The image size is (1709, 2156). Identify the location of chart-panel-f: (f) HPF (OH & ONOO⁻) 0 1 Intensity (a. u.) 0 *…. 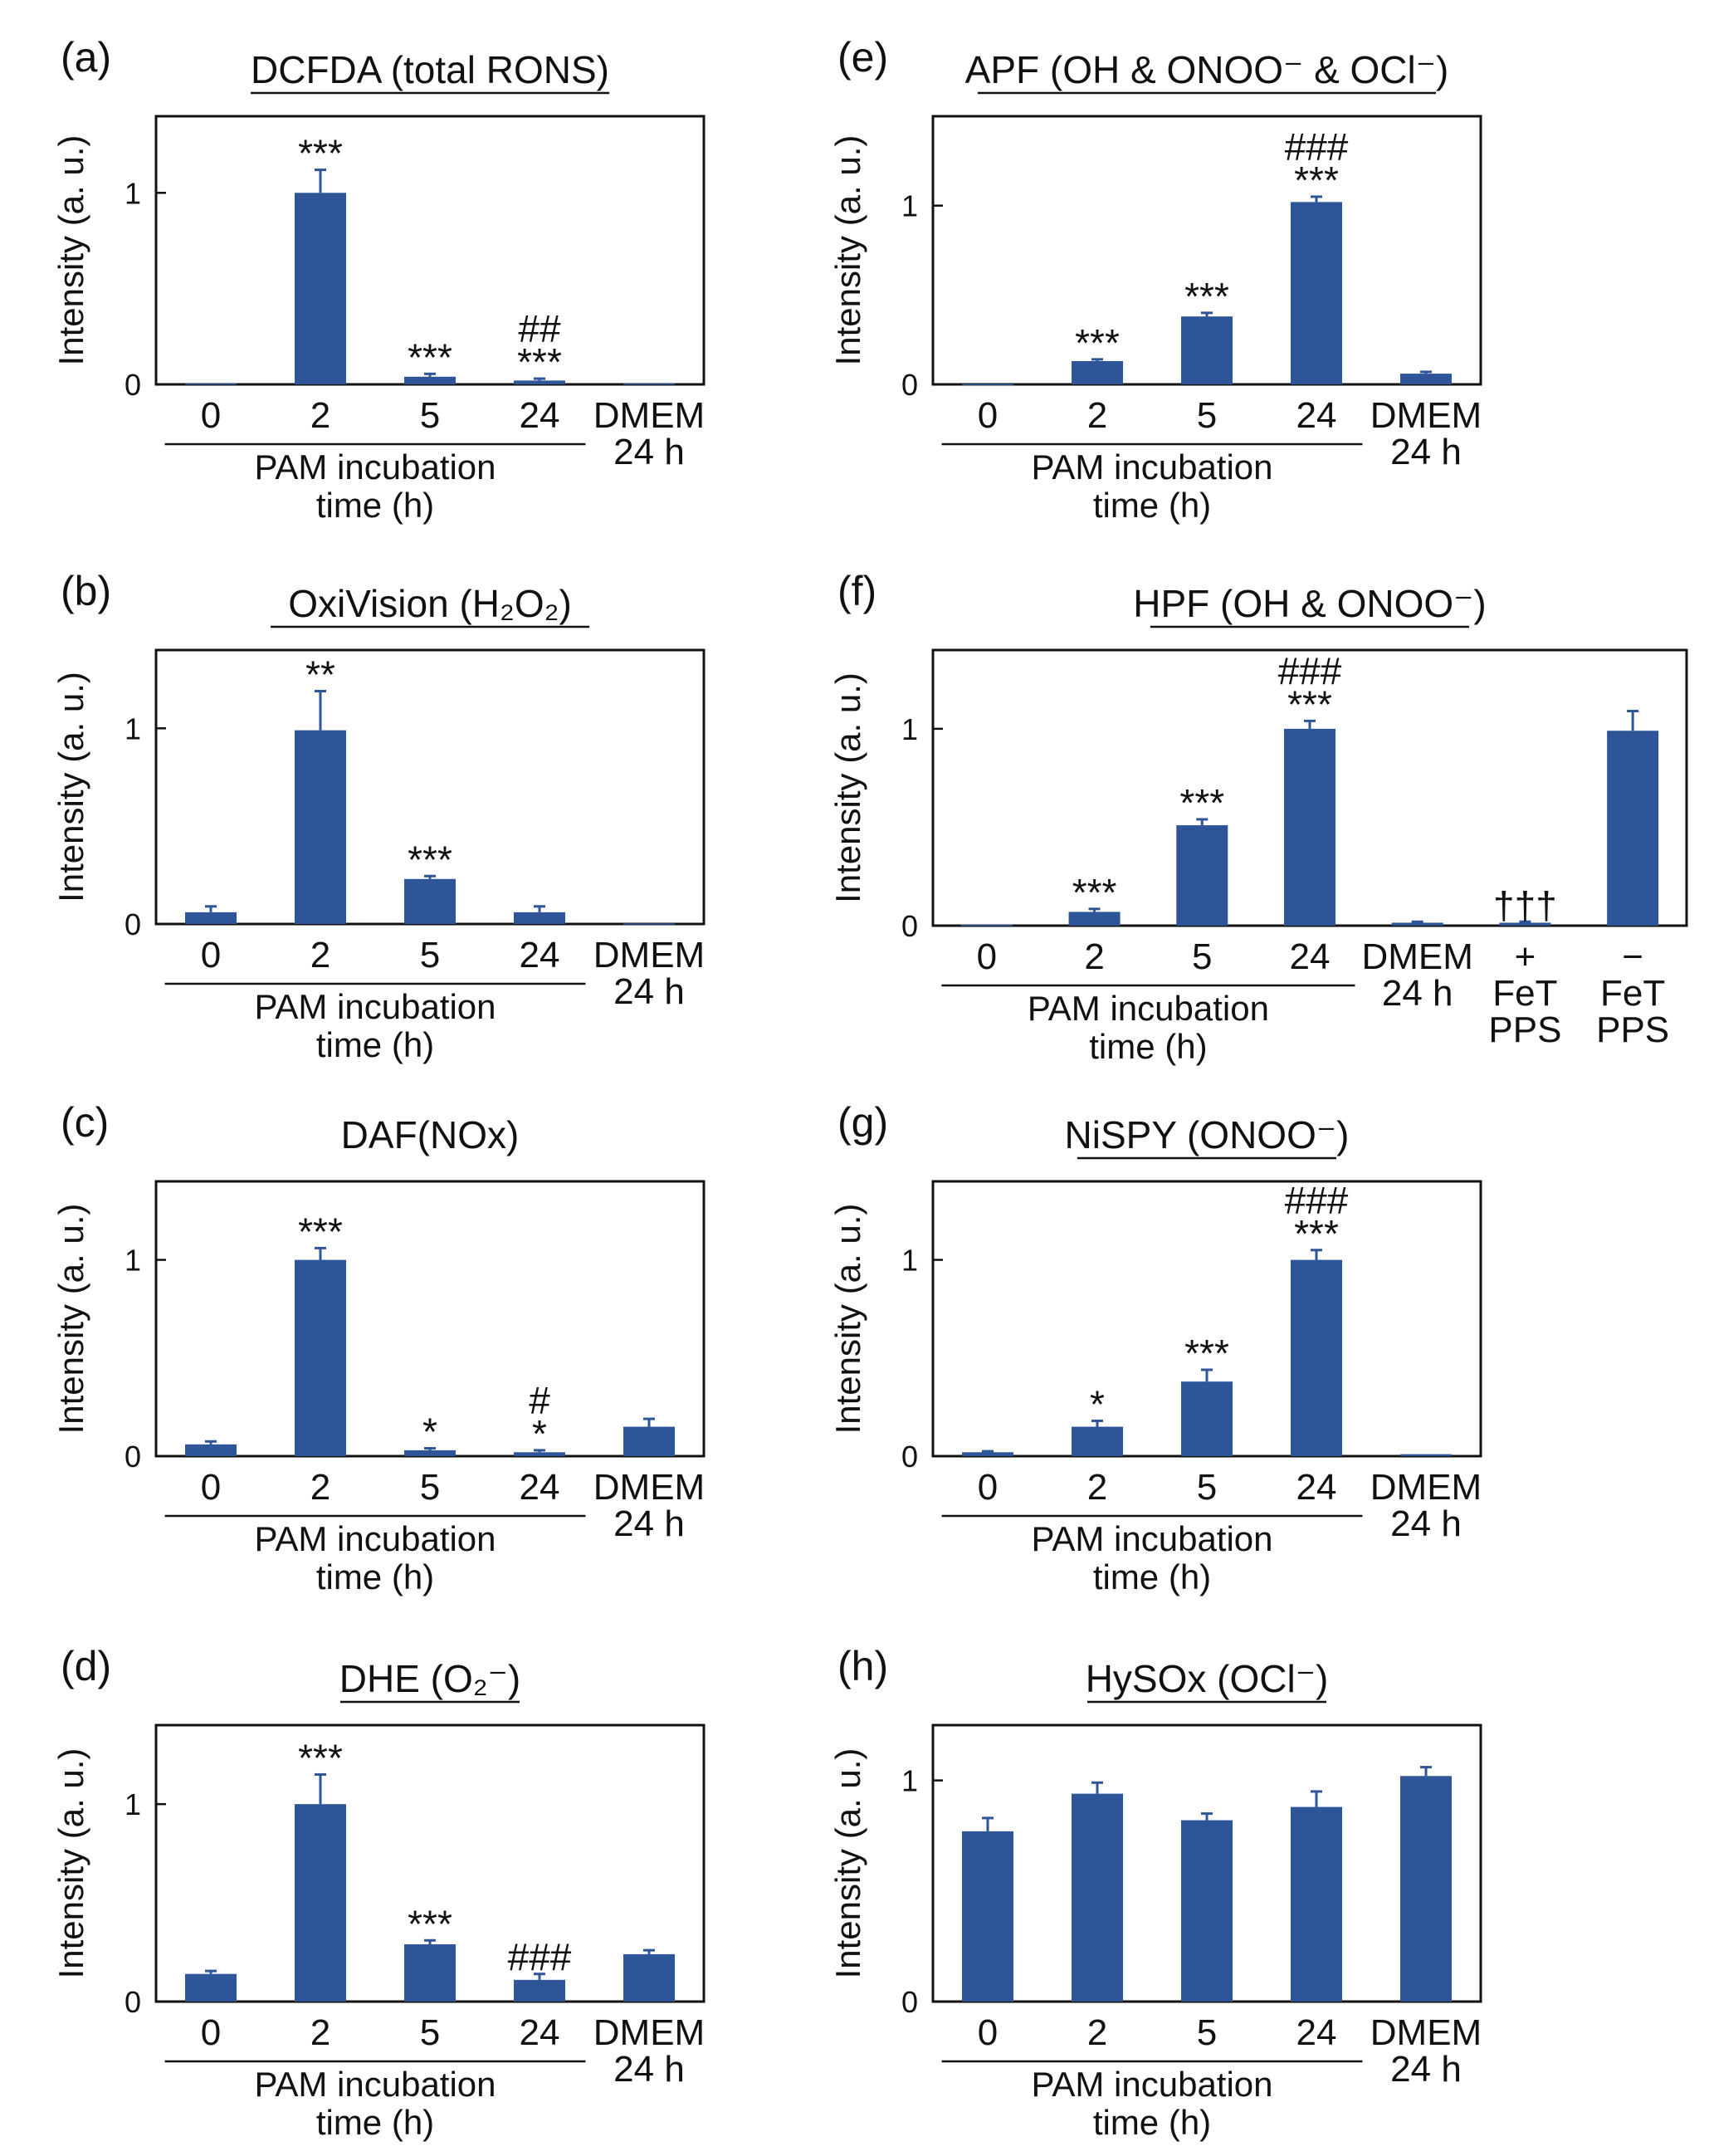
(1258, 817).